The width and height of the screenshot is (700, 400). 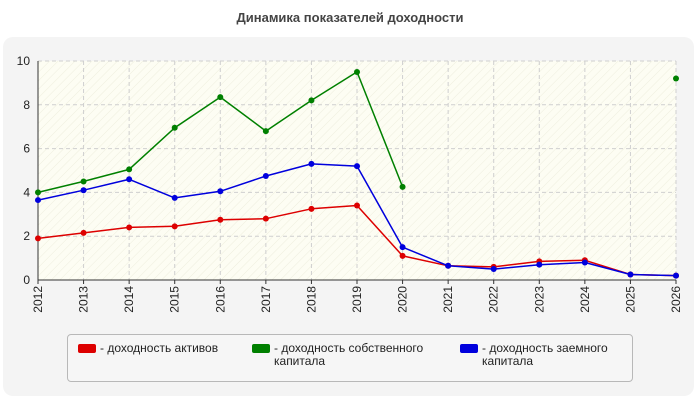 What do you see at coordinates (311, 299) in the screenshot?
I see `x-tick-label: 2018` at bounding box center [311, 299].